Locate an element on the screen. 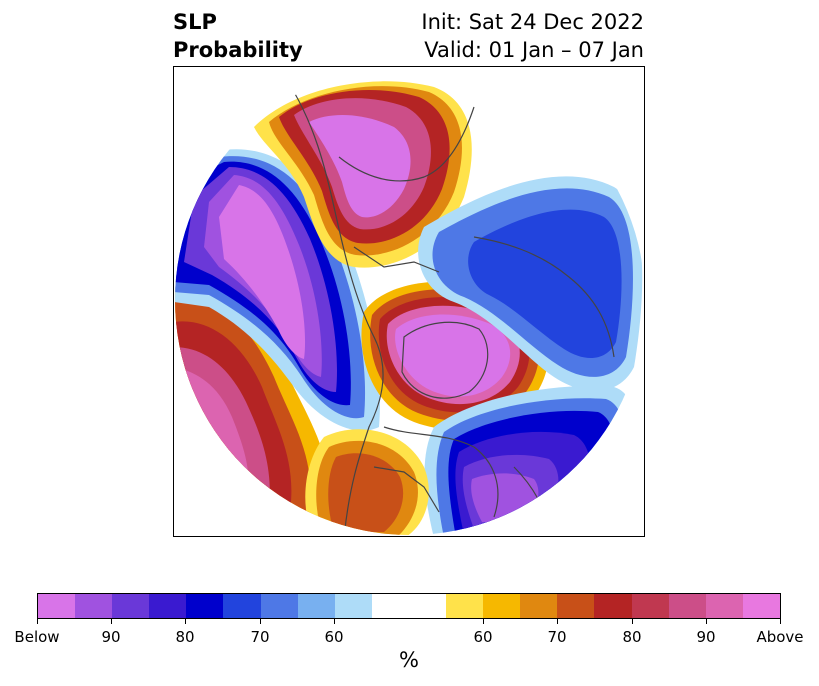 The width and height of the screenshot is (819, 686). colorbar-tick-label: Below is located at coordinates (37, 637).